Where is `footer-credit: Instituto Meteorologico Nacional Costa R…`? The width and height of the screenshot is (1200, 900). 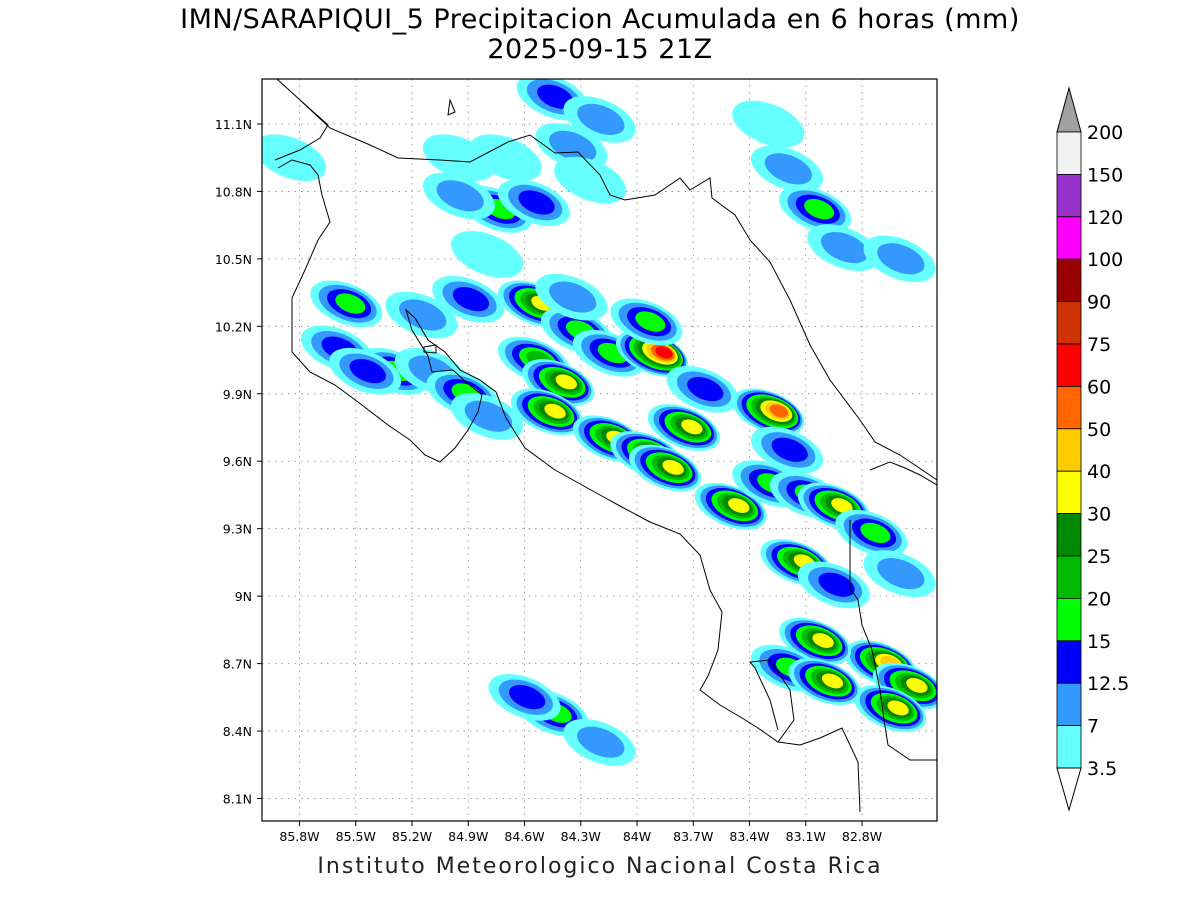
footer-credit: Instituto Meteorologico Nacional Costa R… is located at coordinates (600, 866).